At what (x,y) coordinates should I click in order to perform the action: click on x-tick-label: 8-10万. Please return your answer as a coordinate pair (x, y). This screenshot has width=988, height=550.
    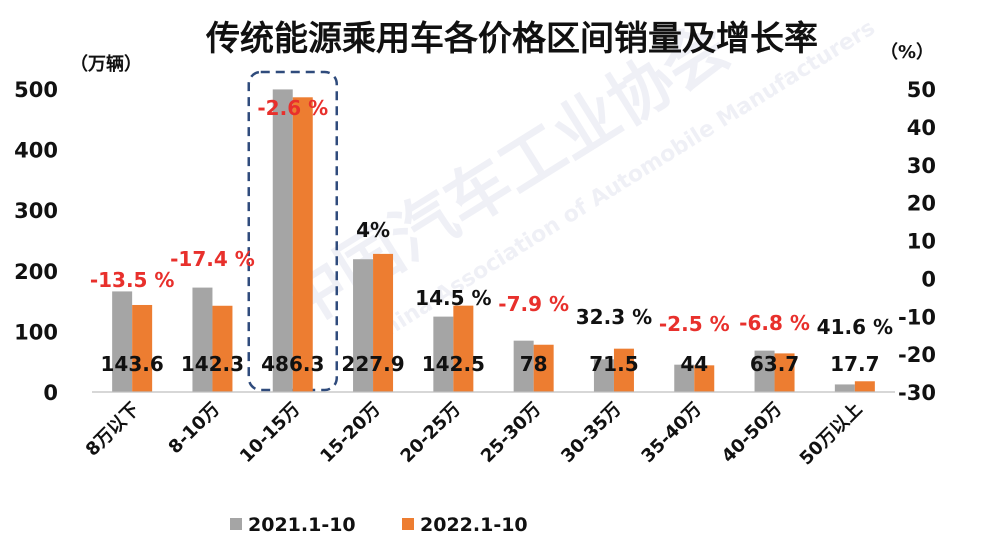
    Looking at the image, I should click on (194, 428).